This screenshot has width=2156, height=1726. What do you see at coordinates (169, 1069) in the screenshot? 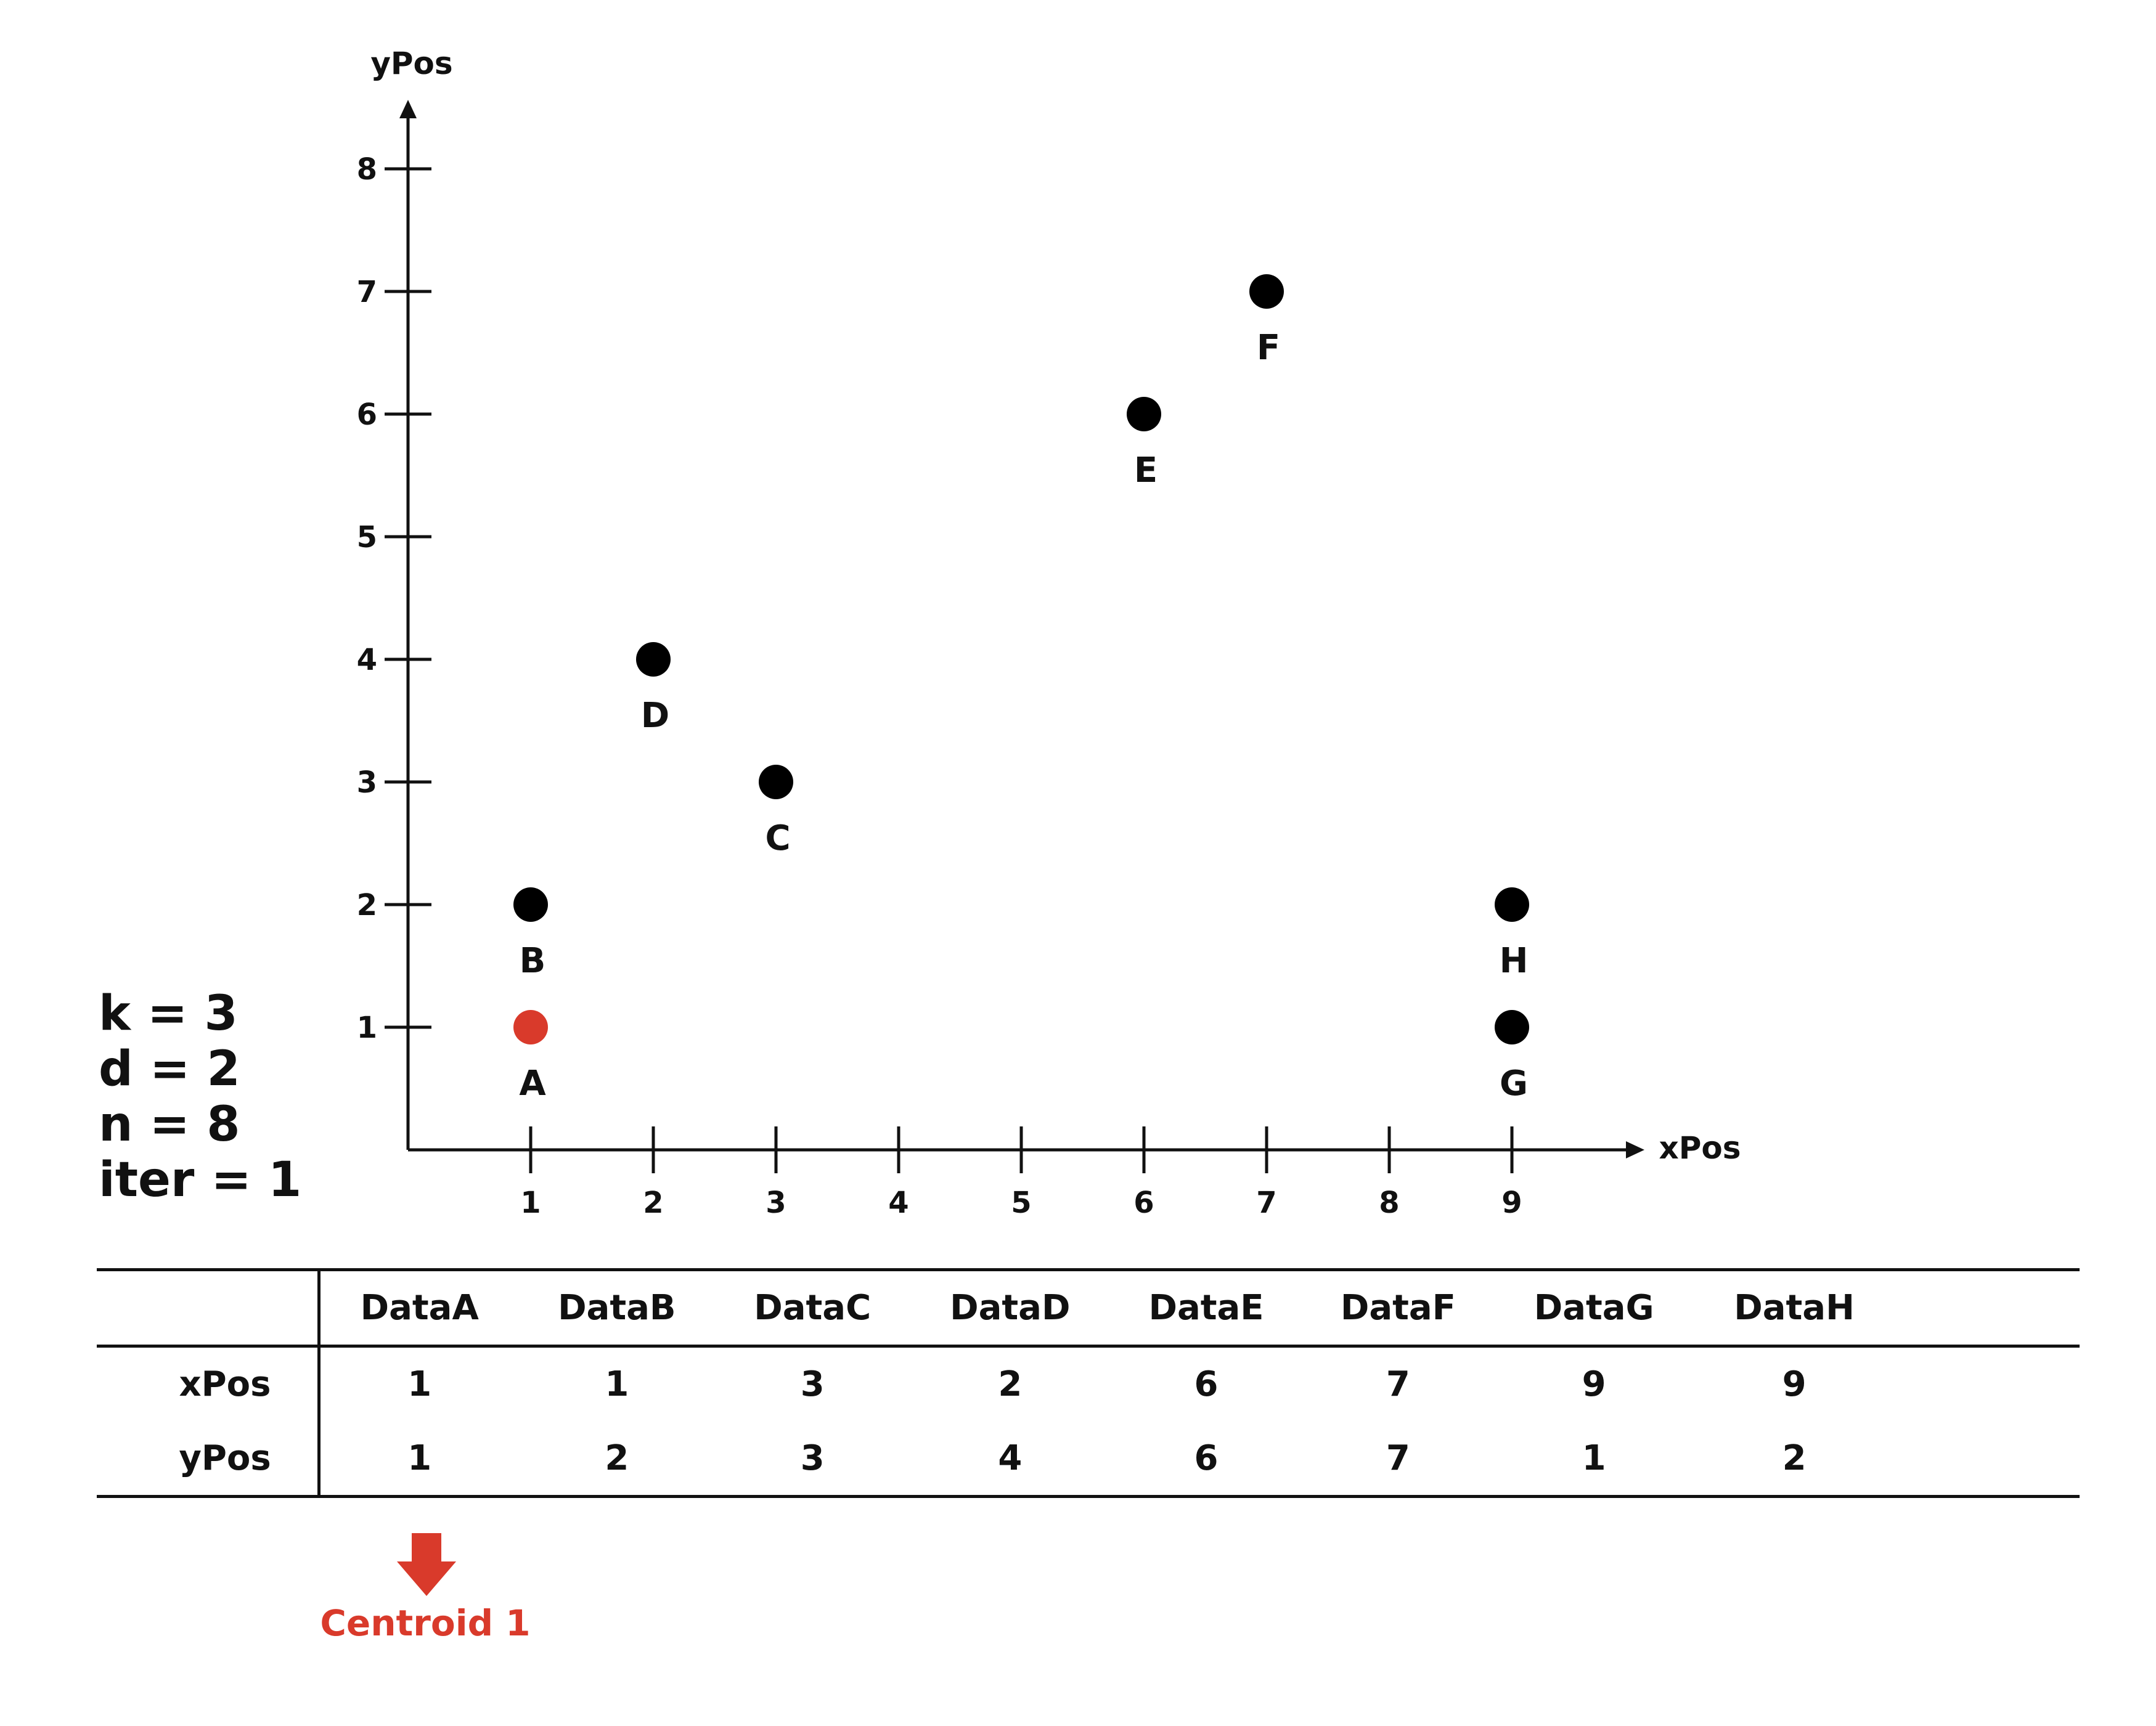
I see `param-d: d = 2` at bounding box center [169, 1069].